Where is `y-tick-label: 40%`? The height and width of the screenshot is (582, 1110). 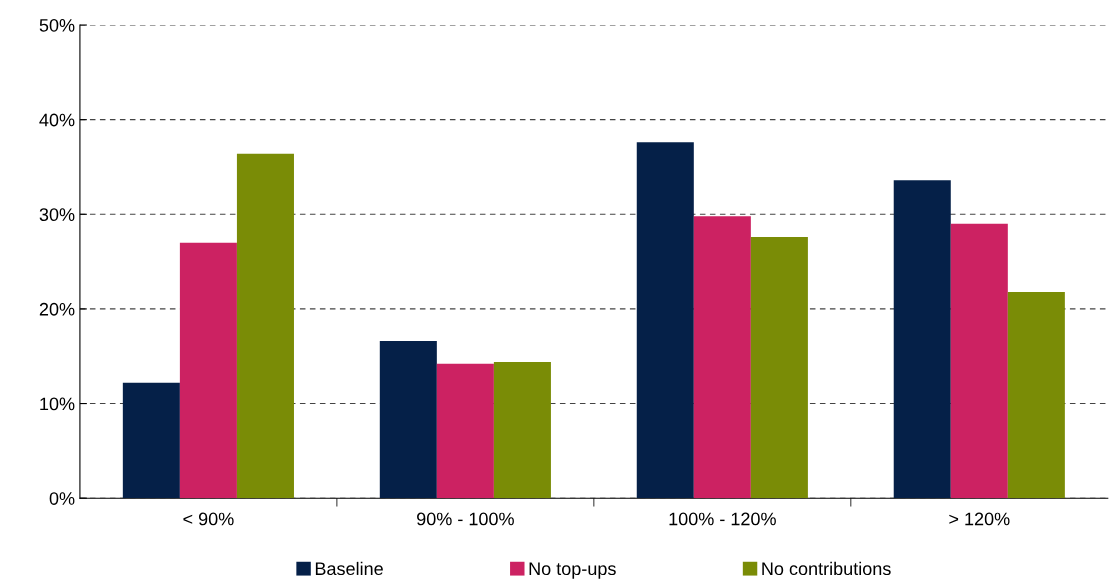
y-tick-label: 40% is located at coordinates (57, 120).